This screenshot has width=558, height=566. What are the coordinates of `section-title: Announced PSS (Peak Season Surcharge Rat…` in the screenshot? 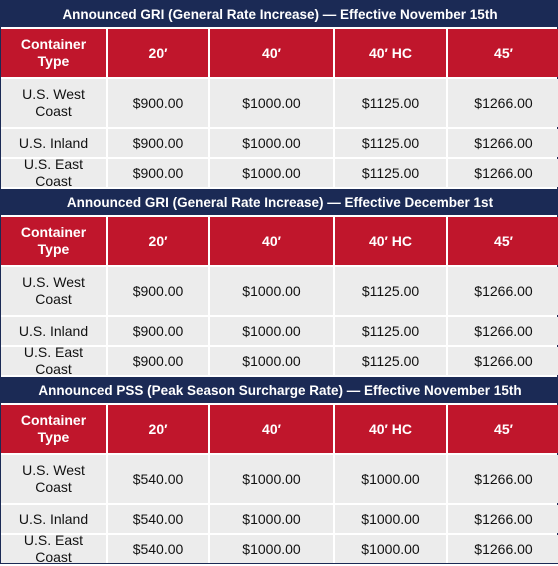 It's located at (279, 390).